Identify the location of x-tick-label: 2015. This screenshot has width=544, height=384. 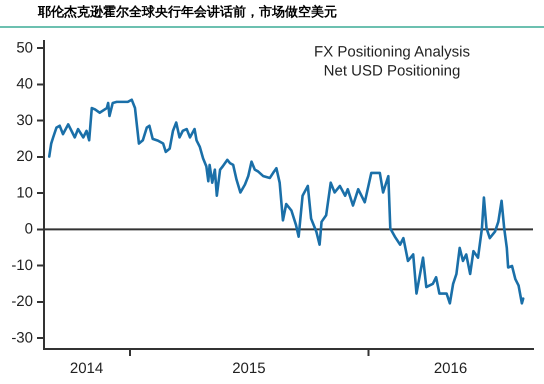
(249, 369).